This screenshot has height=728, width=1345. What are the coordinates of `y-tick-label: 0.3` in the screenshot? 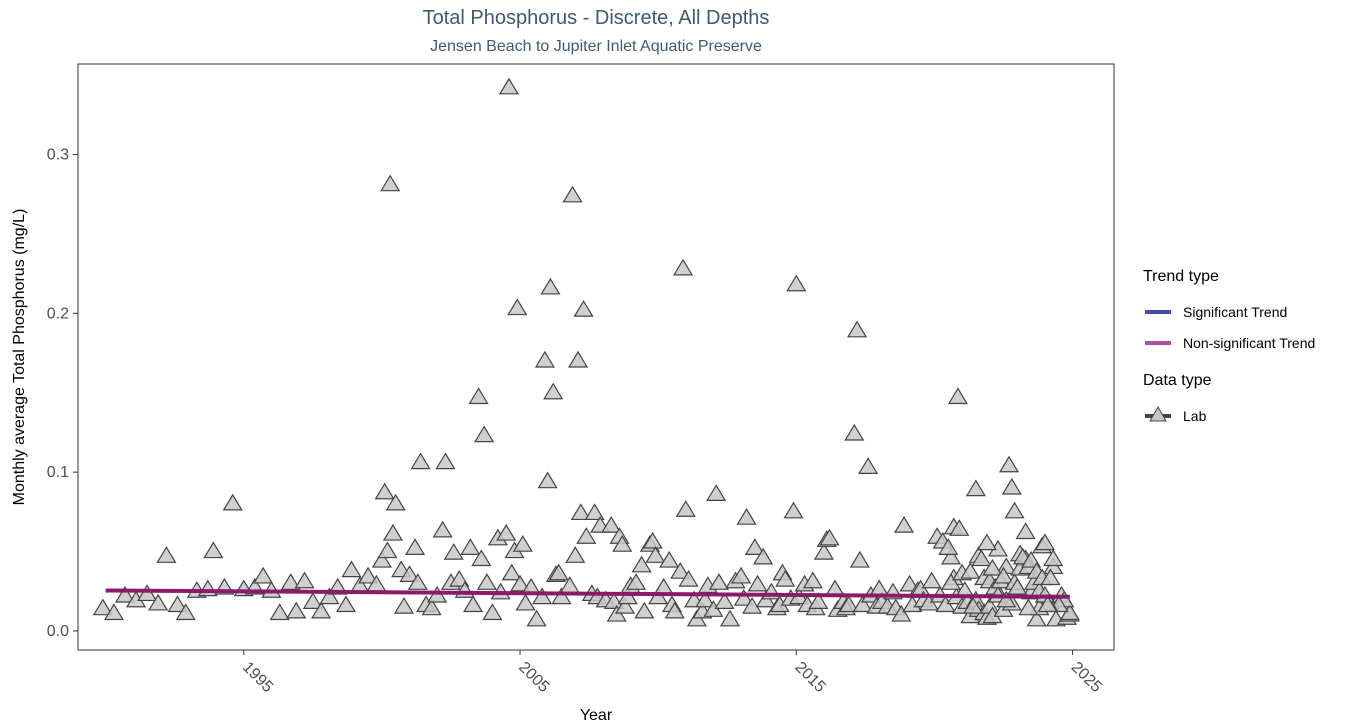 It's located at (58, 155).